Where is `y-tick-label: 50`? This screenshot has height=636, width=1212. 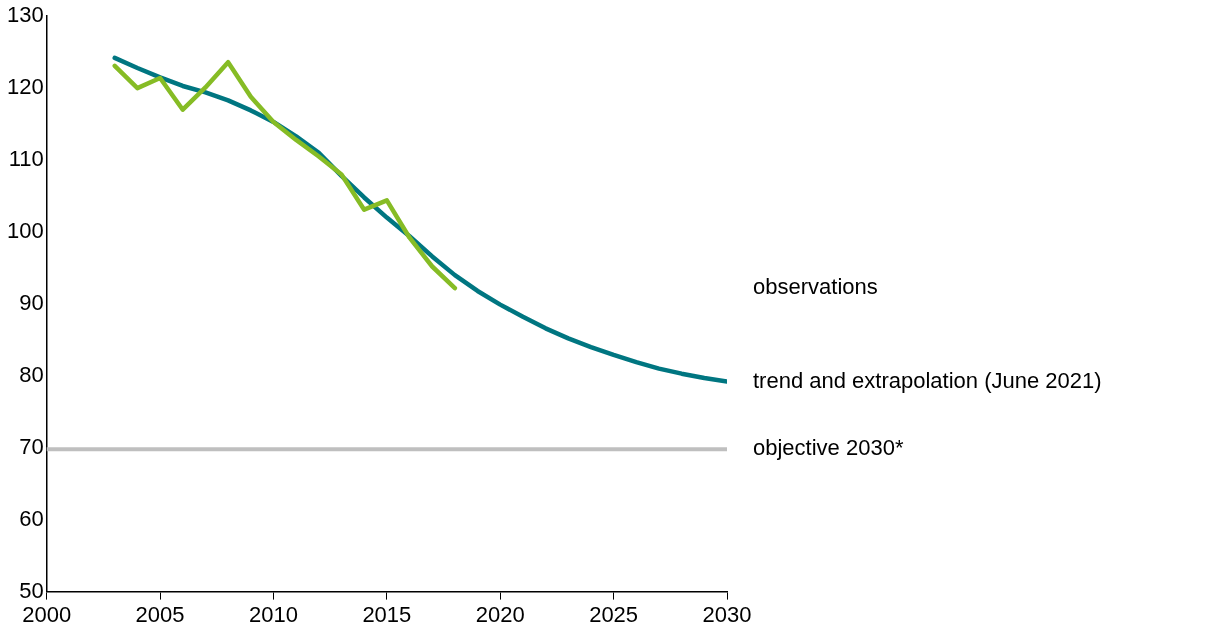 y-tick-label: 50 is located at coordinates (31, 590).